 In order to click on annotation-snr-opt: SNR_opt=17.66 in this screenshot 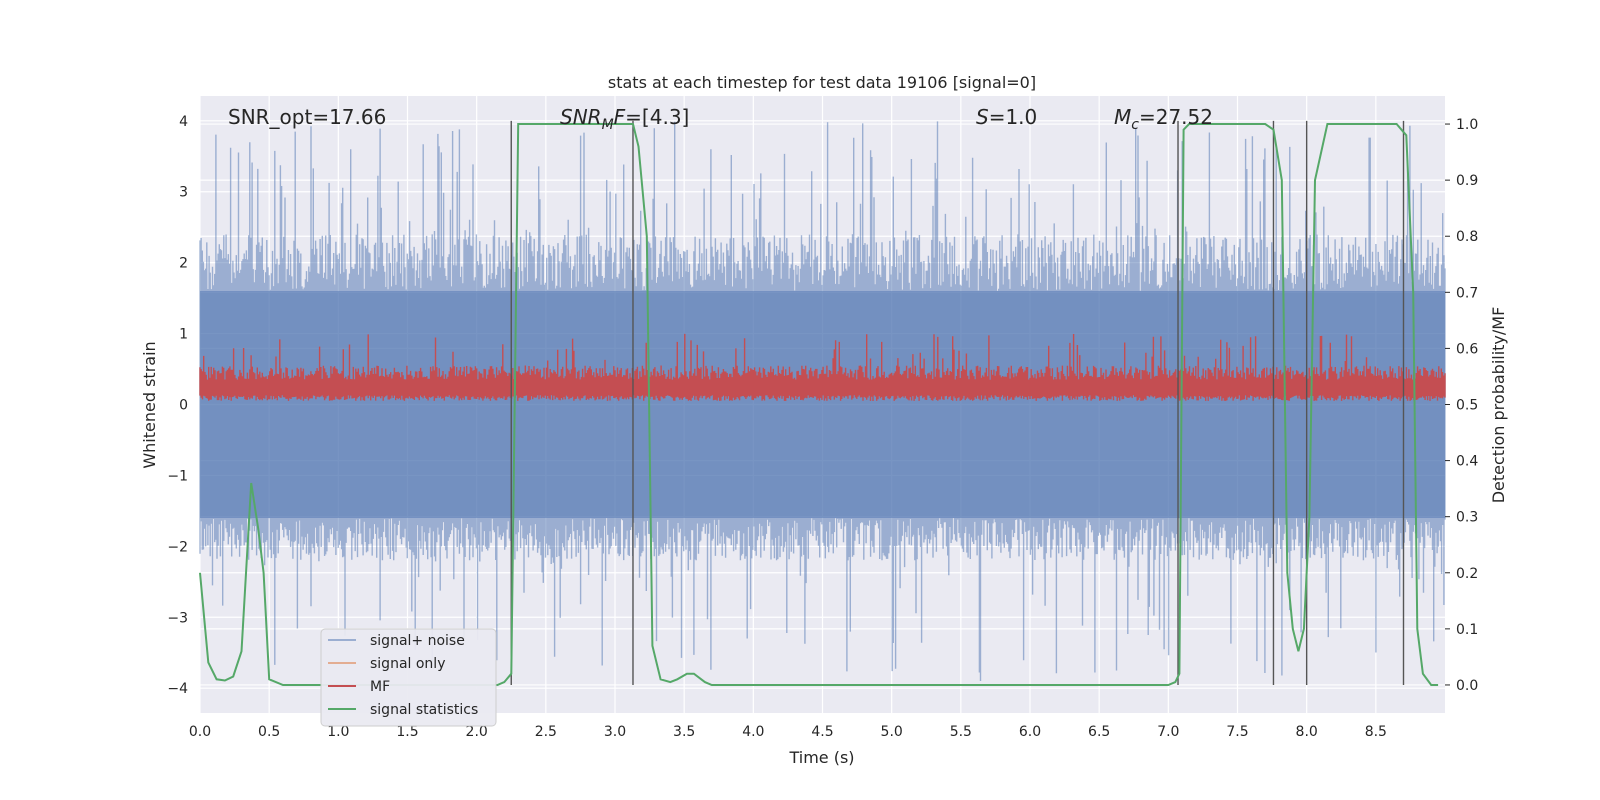, I will do `click(307, 117)`.